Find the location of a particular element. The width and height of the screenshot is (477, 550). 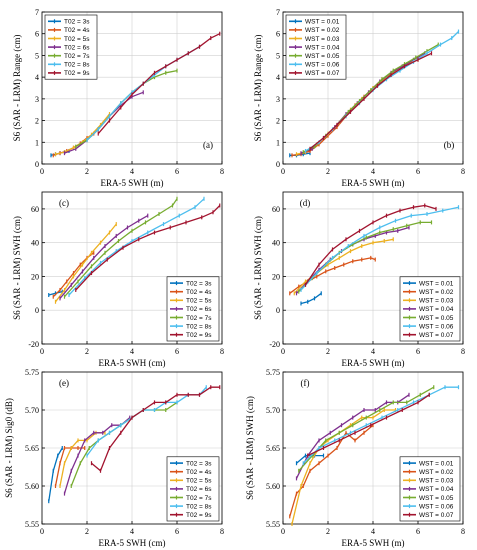

legend-label: WST = 0.07 is located at coordinates (436, 335).